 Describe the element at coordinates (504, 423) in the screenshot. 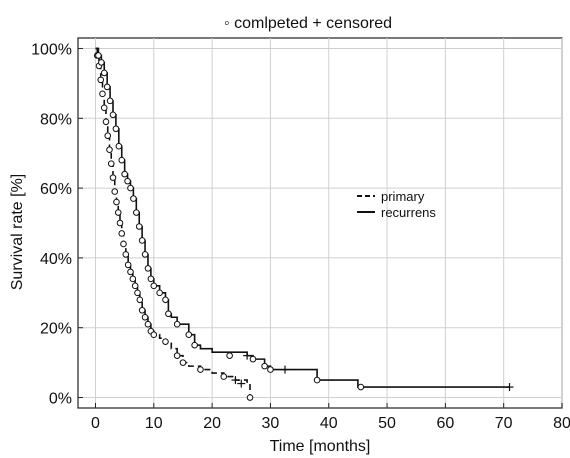

I see `x-tick-label: 70` at that location.